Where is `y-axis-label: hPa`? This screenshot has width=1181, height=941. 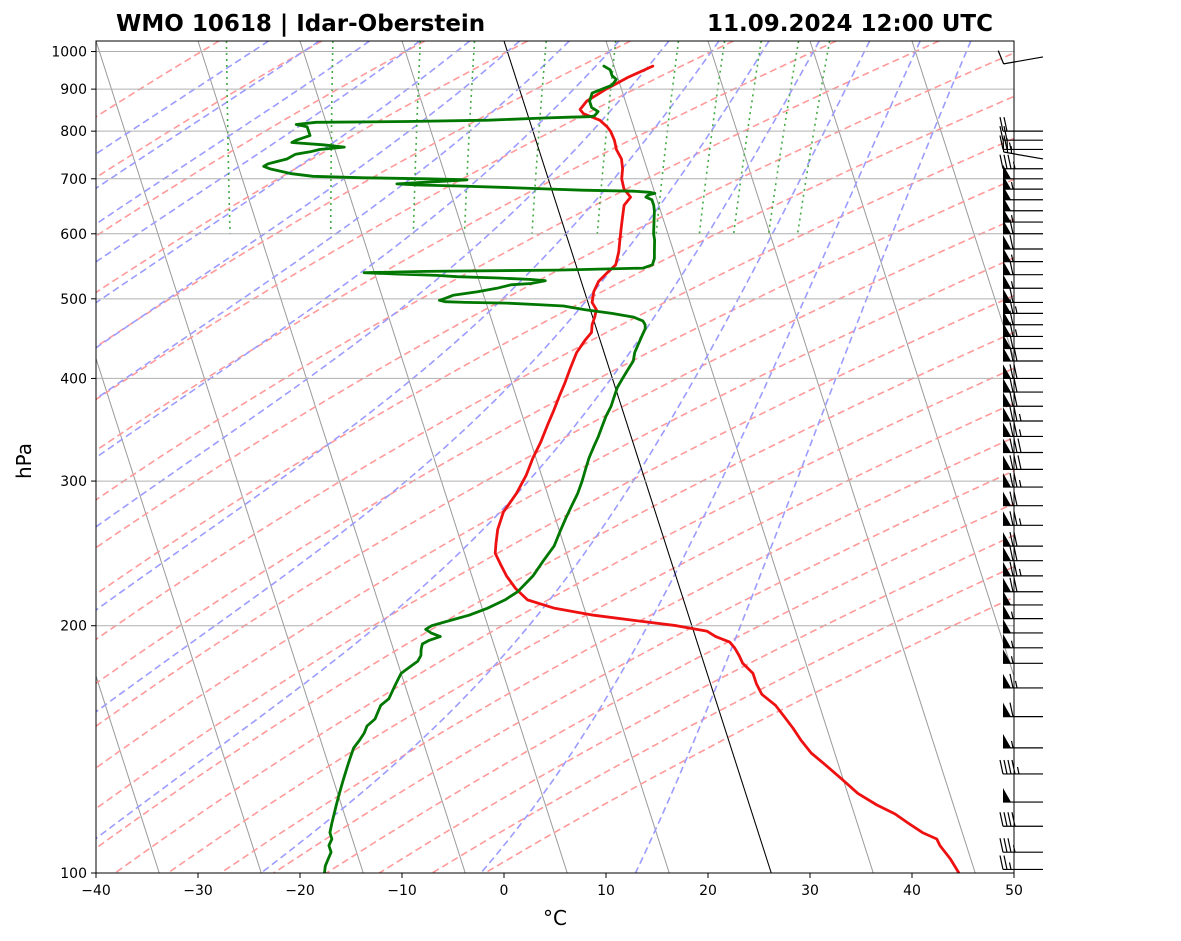
y-axis-label: hPa is located at coordinates (24, 461).